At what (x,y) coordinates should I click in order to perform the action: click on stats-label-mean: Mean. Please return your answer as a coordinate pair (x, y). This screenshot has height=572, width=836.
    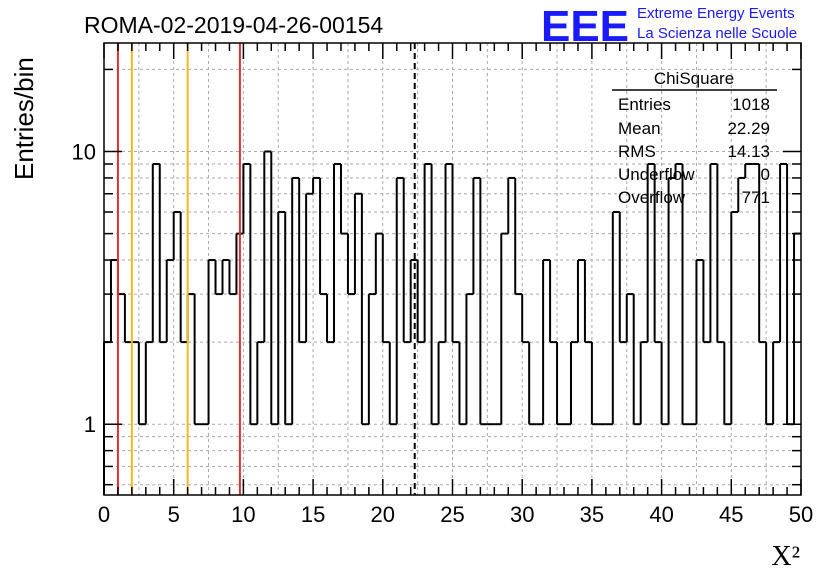
    Looking at the image, I should click on (639, 128).